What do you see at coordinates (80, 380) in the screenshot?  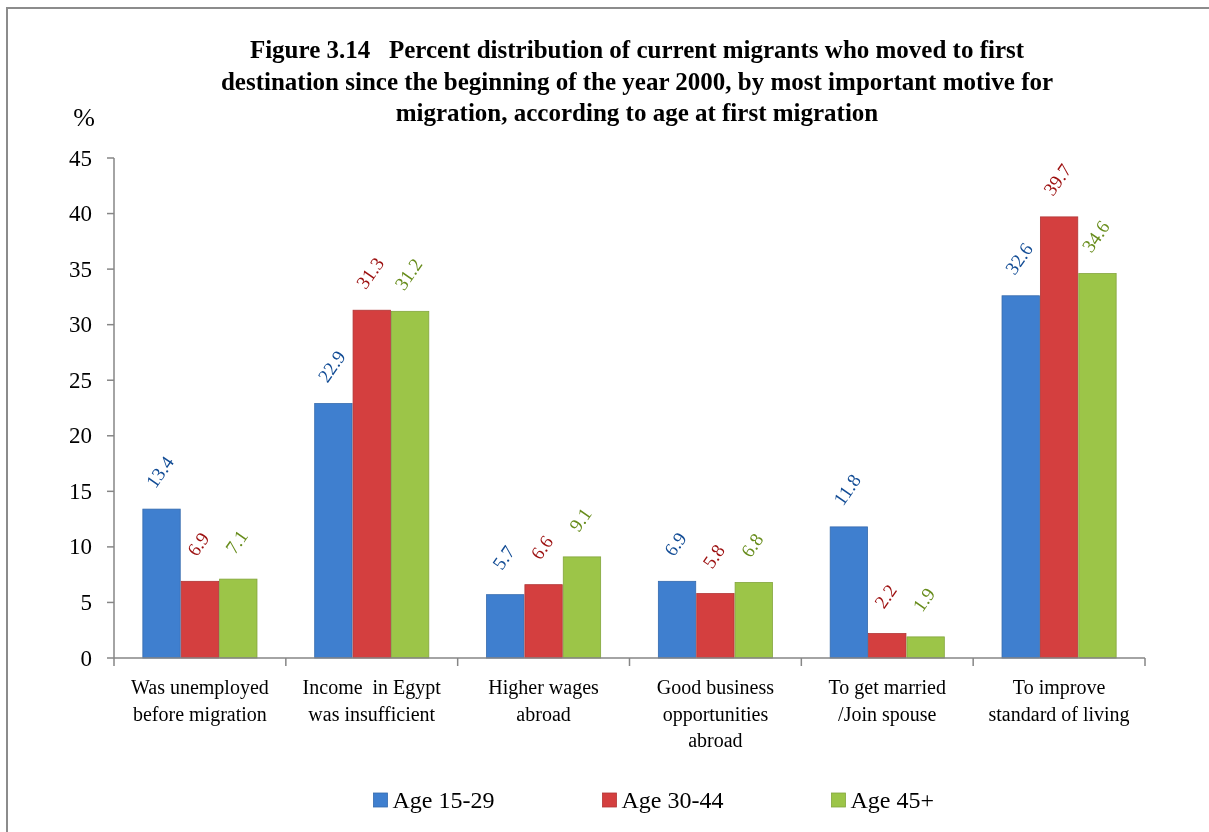 I see `y-tick-label: 25` at bounding box center [80, 380].